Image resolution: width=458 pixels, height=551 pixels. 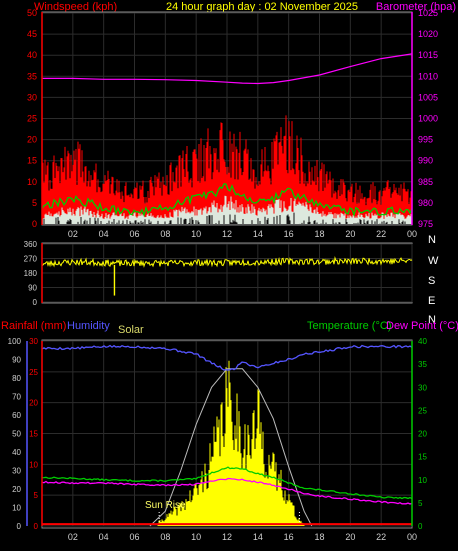 What do you see at coordinates (422, 434) in the screenshot?
I see `temperature-ticks: 0 5 10 15 20 25 30 35 40` at bounding box center [422, 434].